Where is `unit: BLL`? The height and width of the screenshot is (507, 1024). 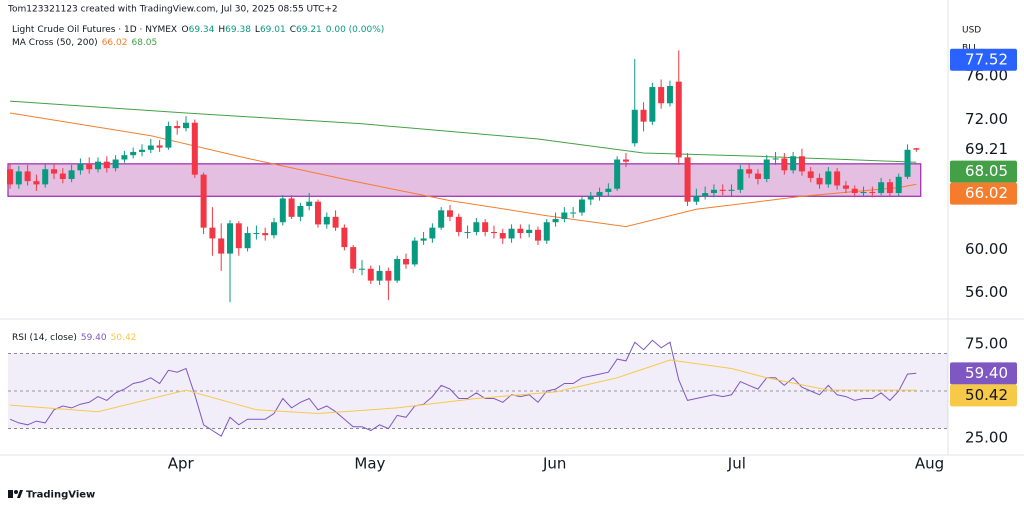
unit: BLL is located at coordinates (970, 49).